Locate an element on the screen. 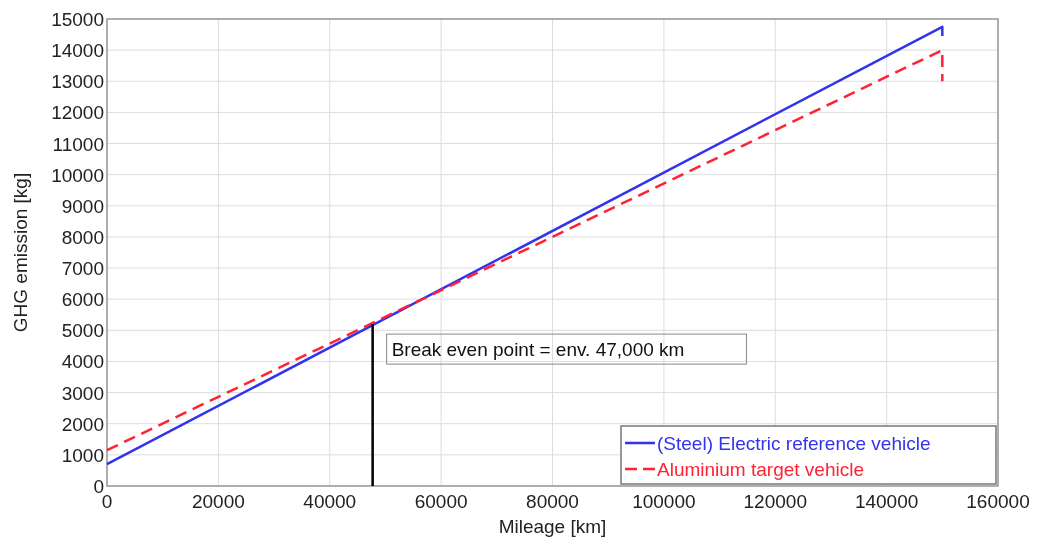 Image resolution: width=1043 pixels, height=539 pixels. x-tick-label: 120000 is located at coordinates (775, 501).